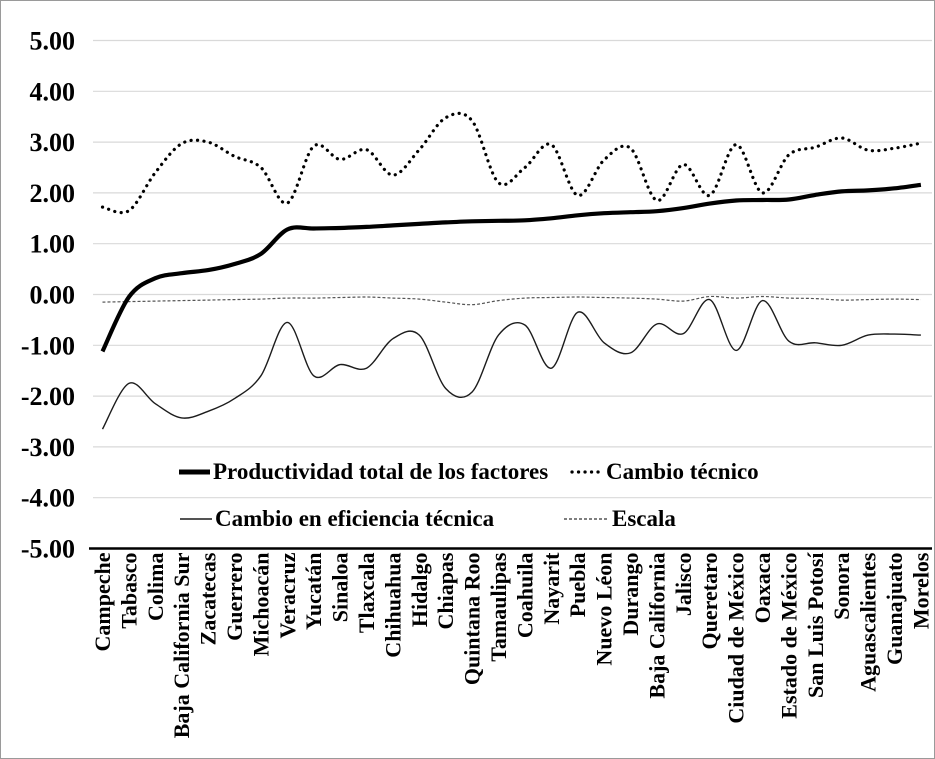 Image resolution: width=935 pixels, height=759 pixels. What do you see at coordinates (604, 609) in the screenshot?
I see `x-axis-category-label: Nuevo Léon` at bounding box center [604, 609].